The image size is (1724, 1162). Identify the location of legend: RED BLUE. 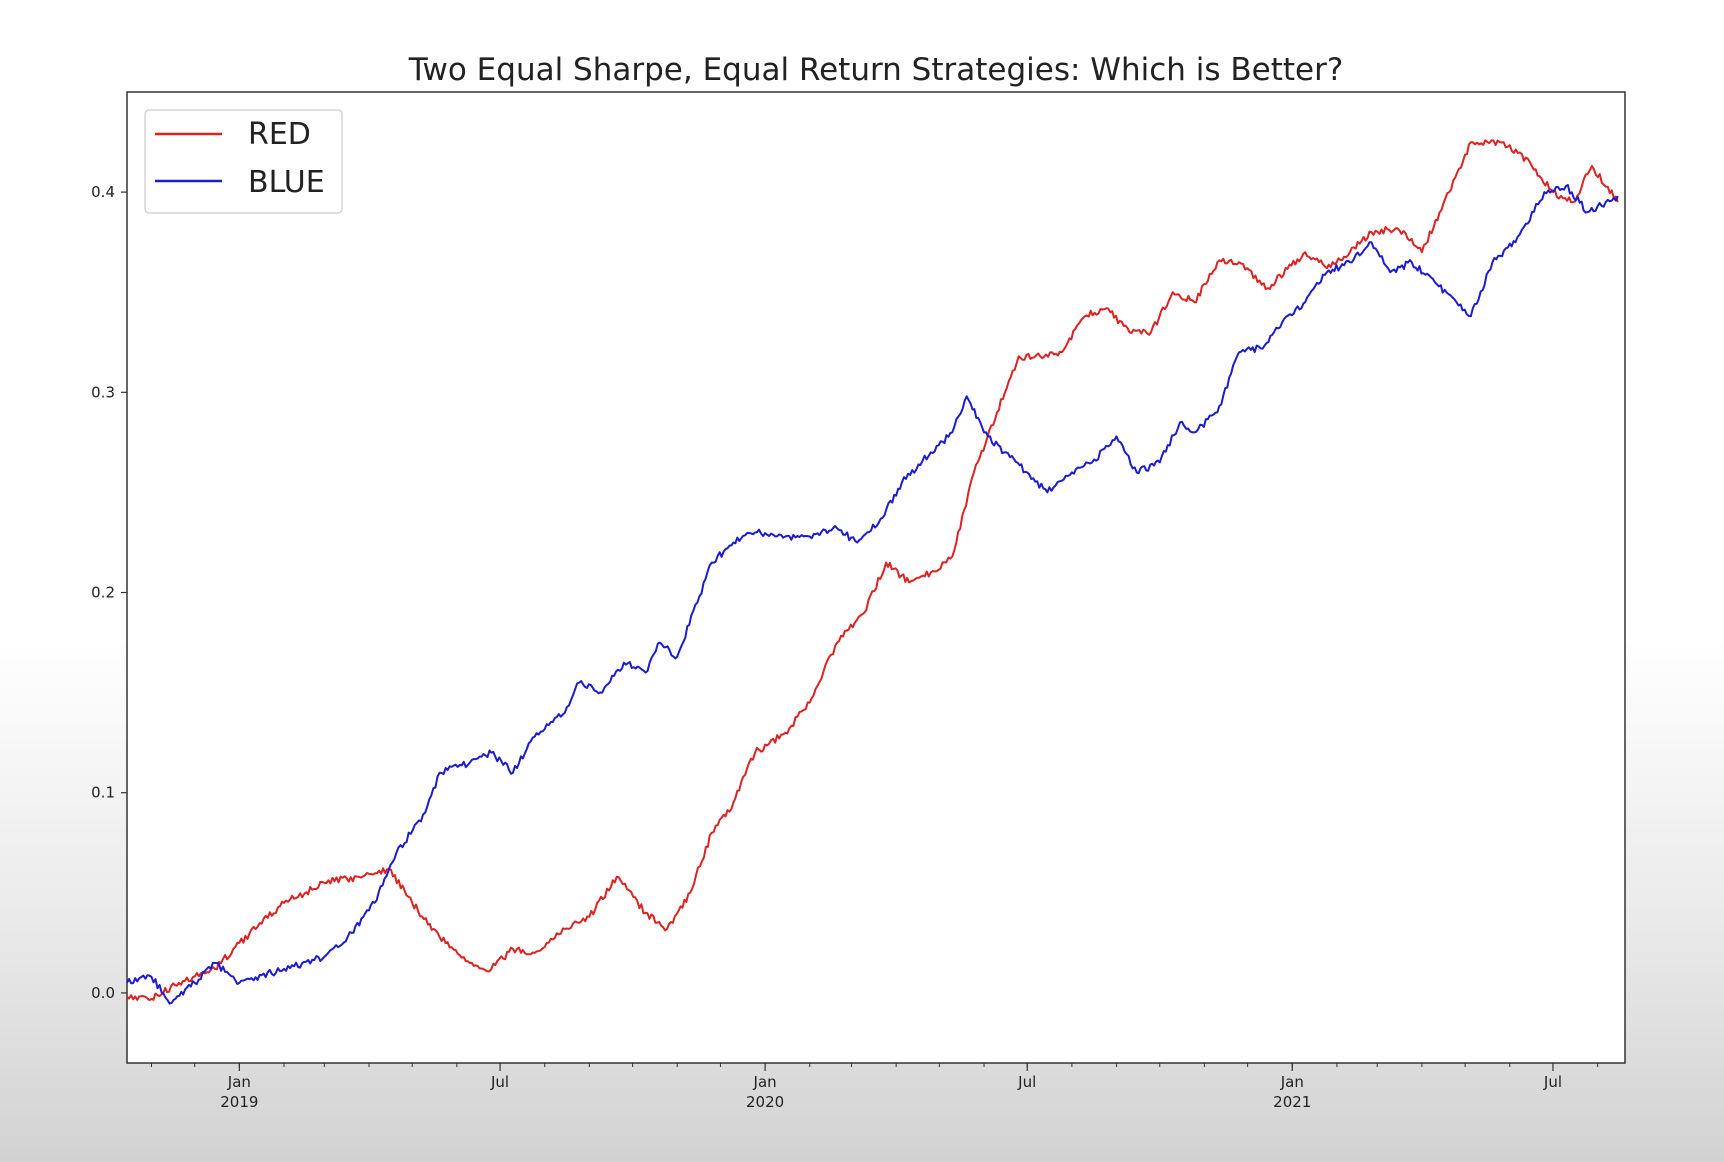
(243, 161).